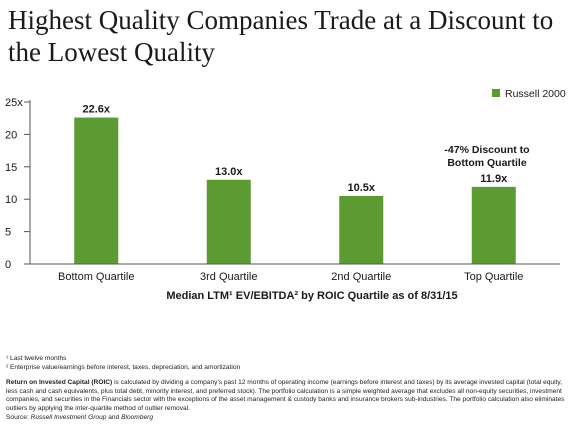 The height and width of the screenshot is (430, 576). I want to click on y-tick-label: 15, so click(11, 168).